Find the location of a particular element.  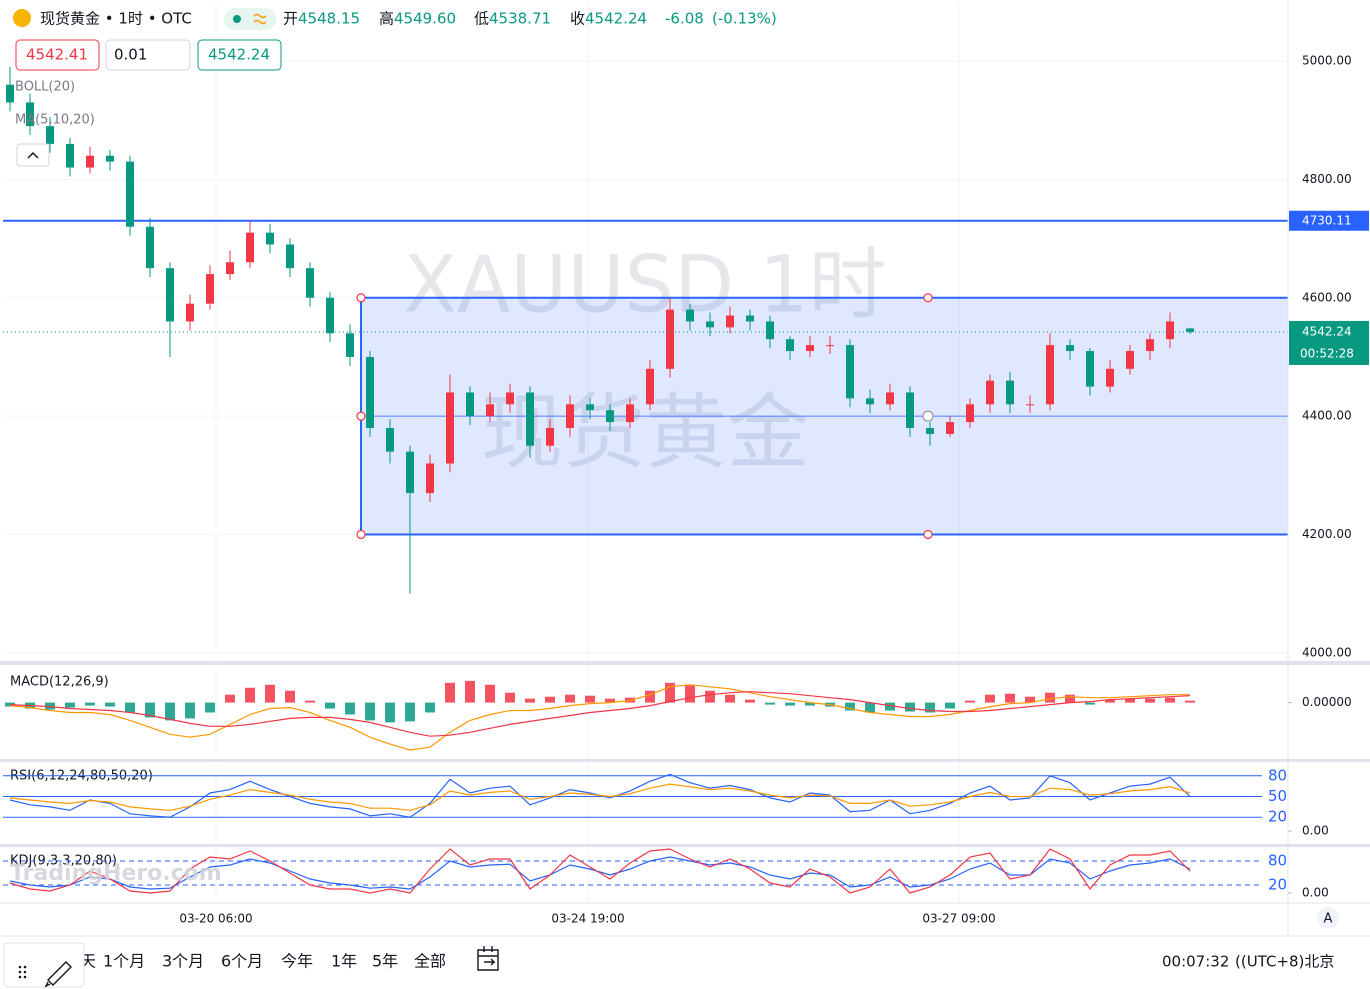

indicator-label: MA(5,10,20) is located at coordinates (55, 120).